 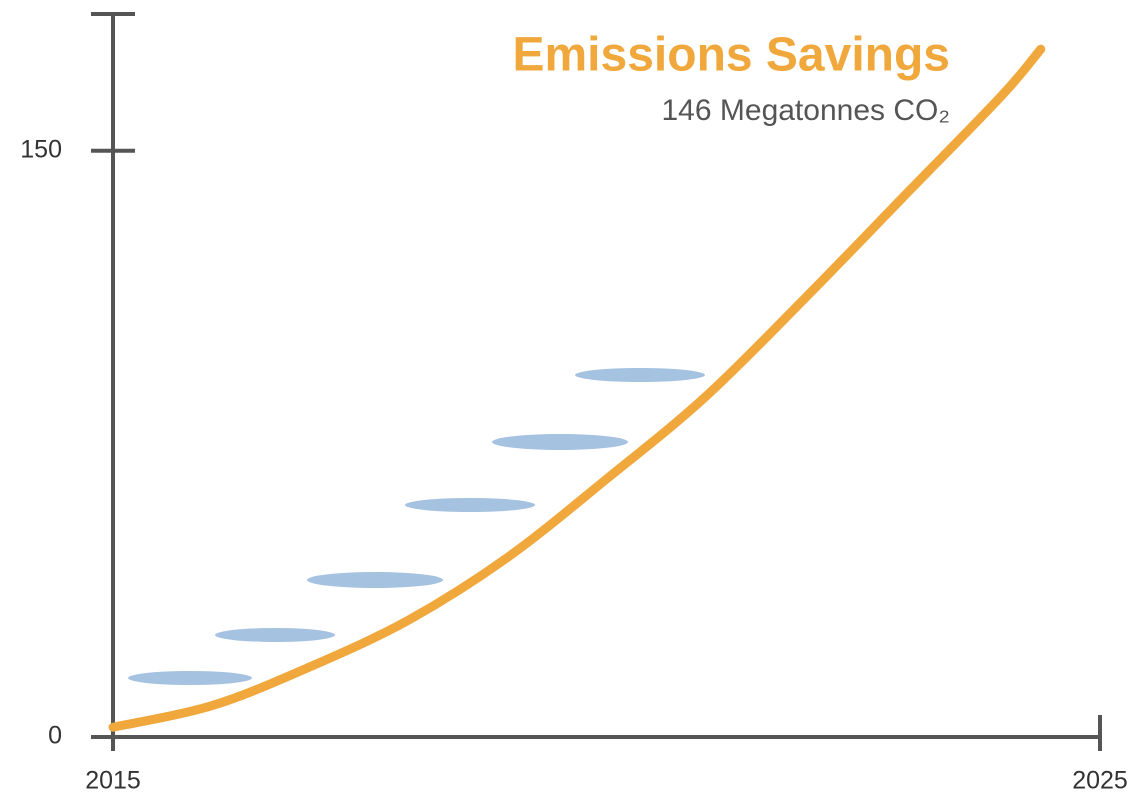 What do you see at coordinates (113, 781) in the screenshot?
I see `x-tick-label: 2015` at bounding box center [113, 781].